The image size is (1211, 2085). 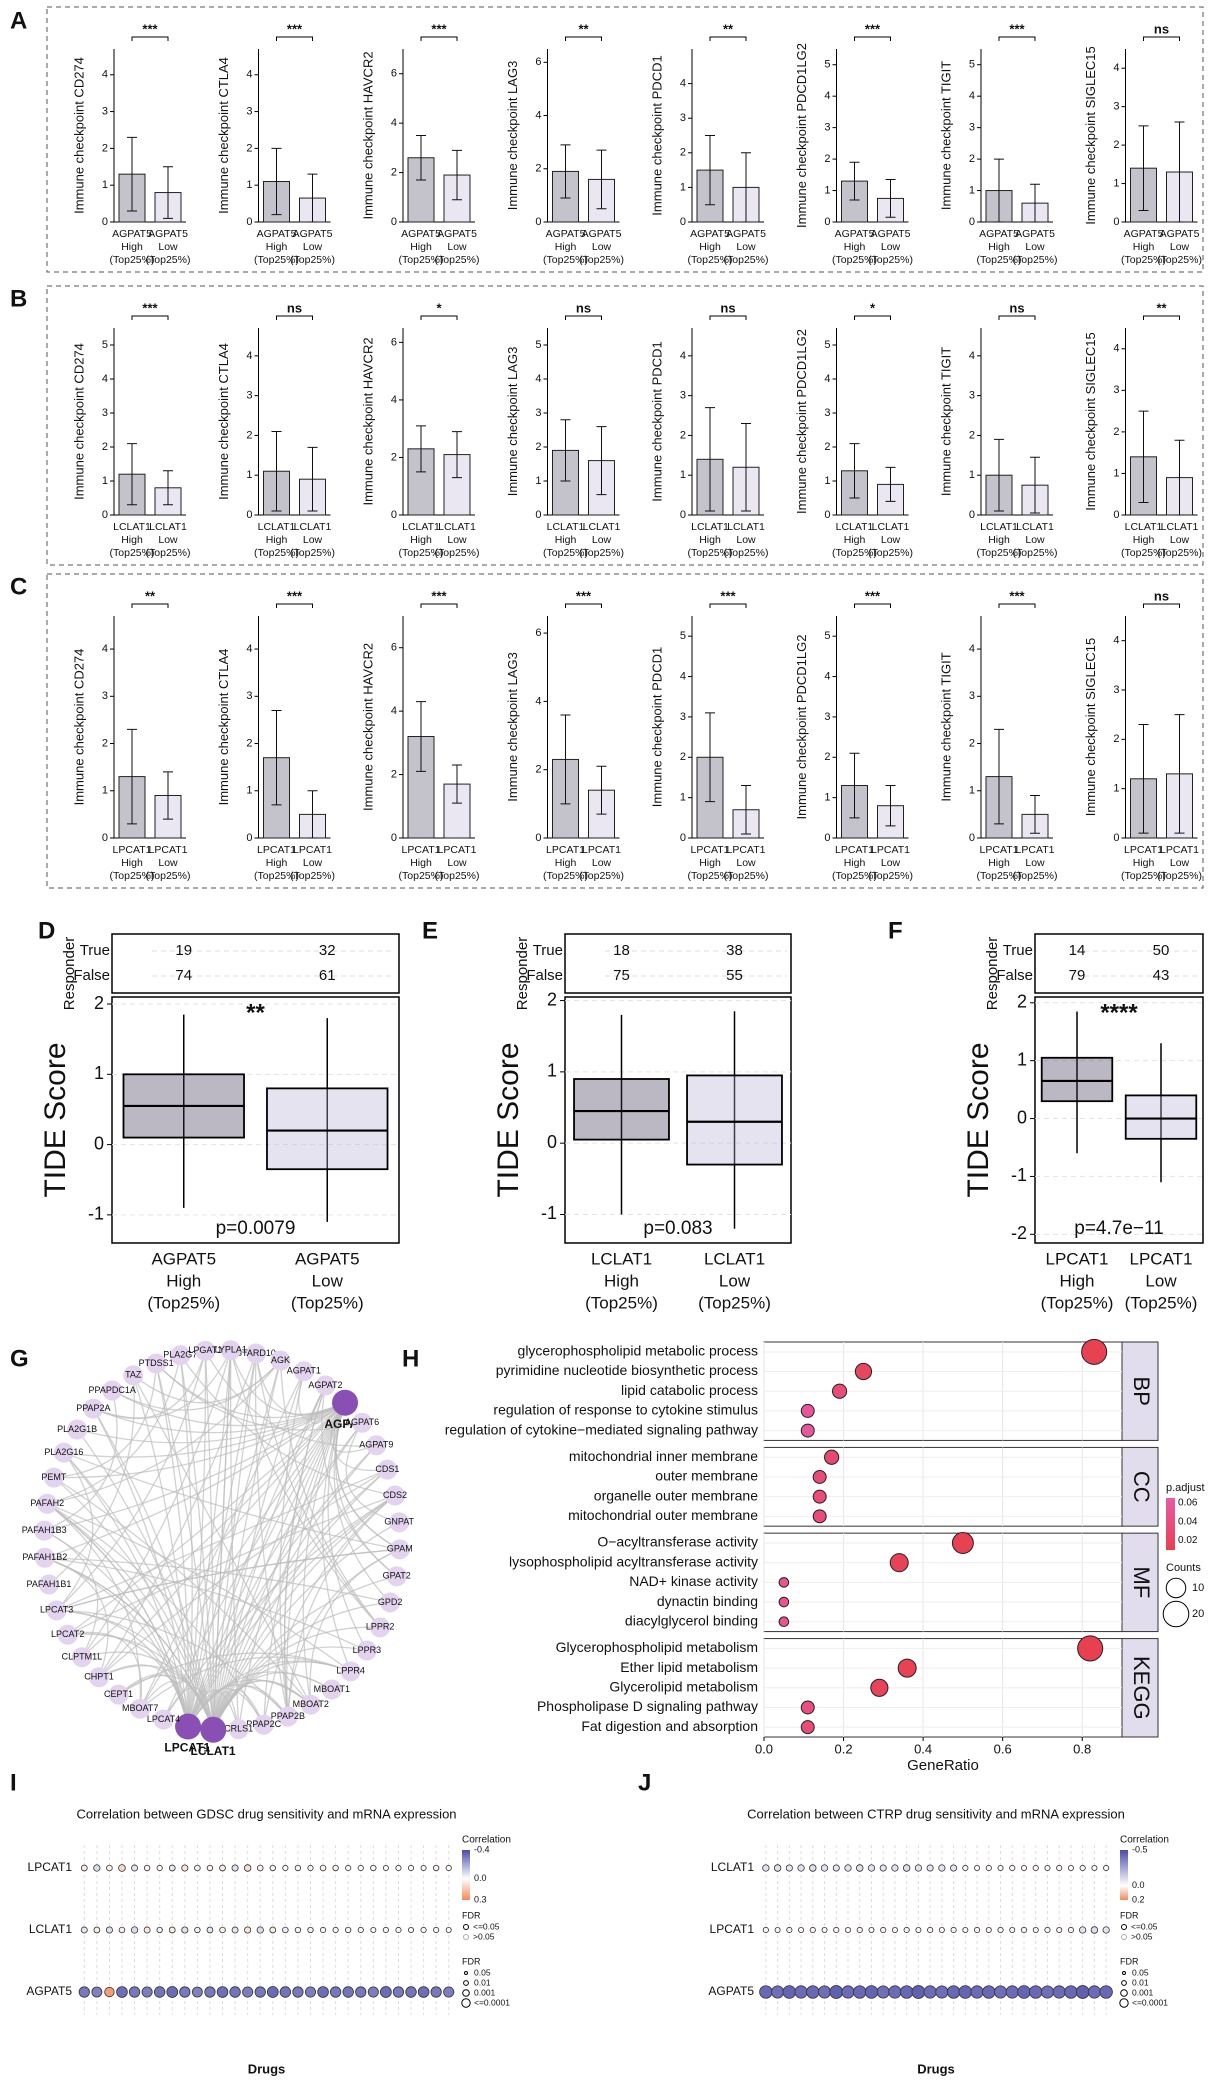 I want to click on y-axis-label: TIDE Score, so click(x=978, y=1119).